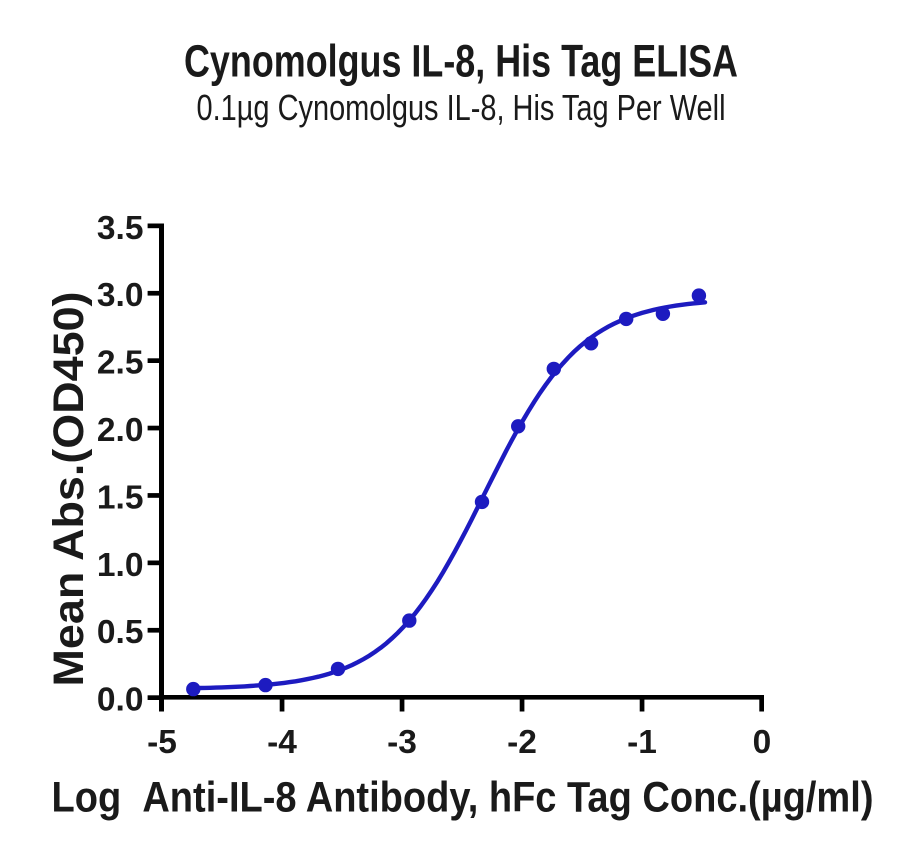 The height and width of the screenshot is (854, 900). Describe the element at coordinates (120, 565) in the screenshot. I see `svg-text: 1.0` at that location.